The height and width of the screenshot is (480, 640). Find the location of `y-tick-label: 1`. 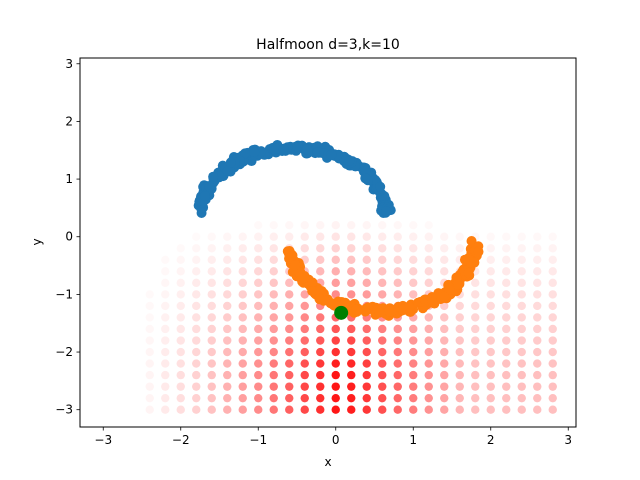

y-tick-label: 1 is located at coordinates (69, 179).